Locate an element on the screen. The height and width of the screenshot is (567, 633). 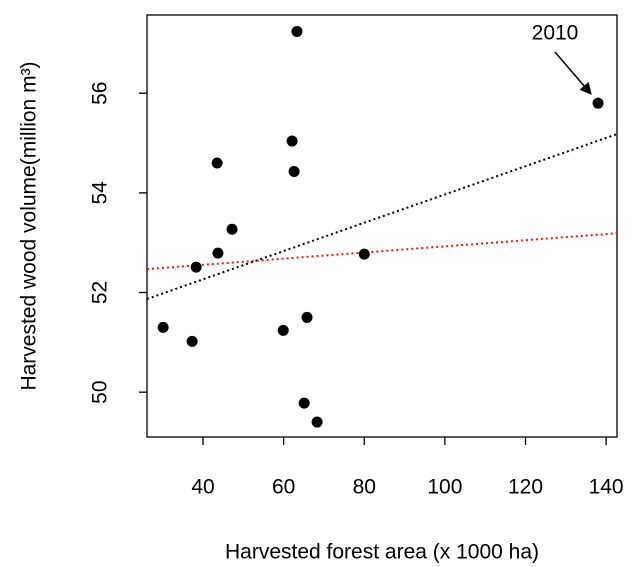
y-axis-label: Harvested wood volume(million m³) is located at coordinates (29, 225).